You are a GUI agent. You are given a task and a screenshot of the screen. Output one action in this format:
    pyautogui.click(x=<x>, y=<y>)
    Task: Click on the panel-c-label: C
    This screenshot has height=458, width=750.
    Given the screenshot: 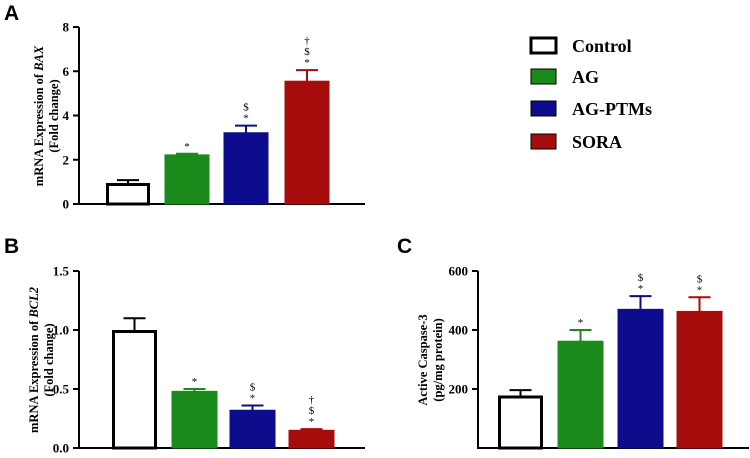 What is the action you would take?
    pyautogui.click(x=404, y=246)
    